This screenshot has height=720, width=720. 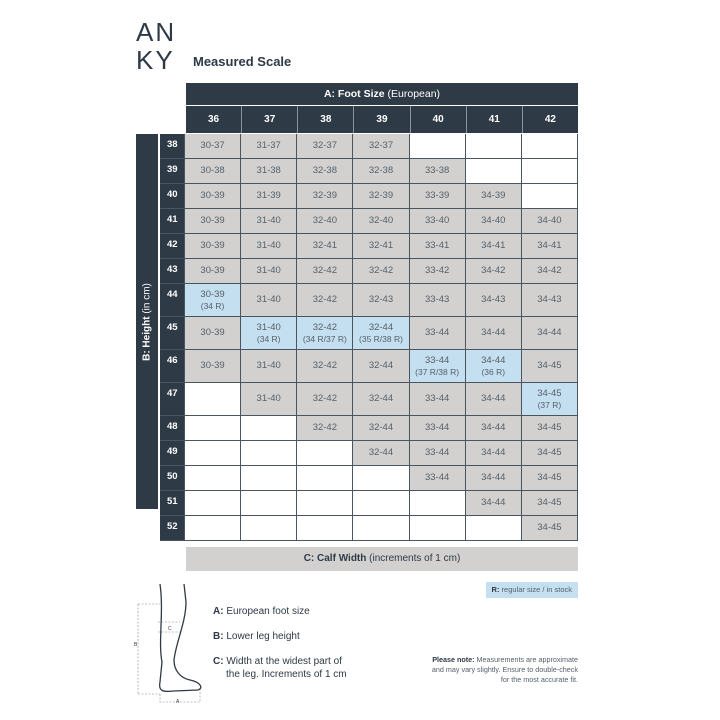 What do you see at coordinates (172, 300) in the screenshot?
I see `row-label: 44` at bounding box center [172, 300].